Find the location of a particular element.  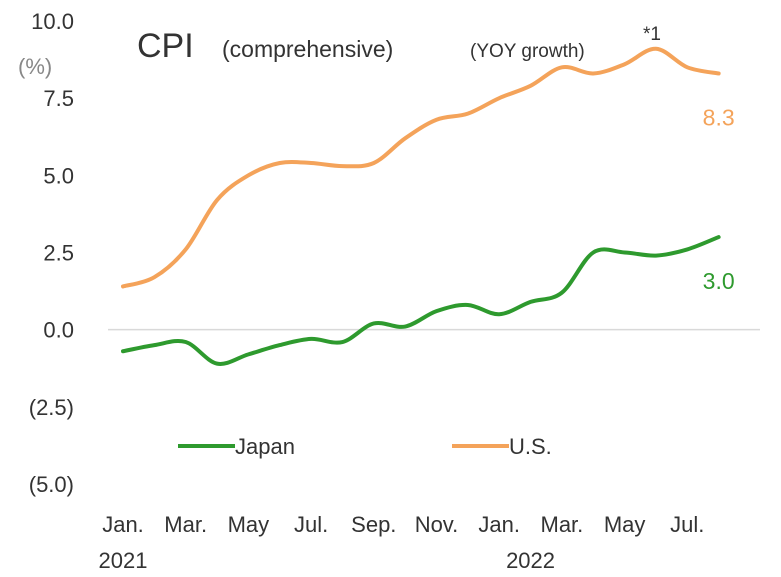

chart-subtitle: (comprehensive) is located at coordinates (307, 49).